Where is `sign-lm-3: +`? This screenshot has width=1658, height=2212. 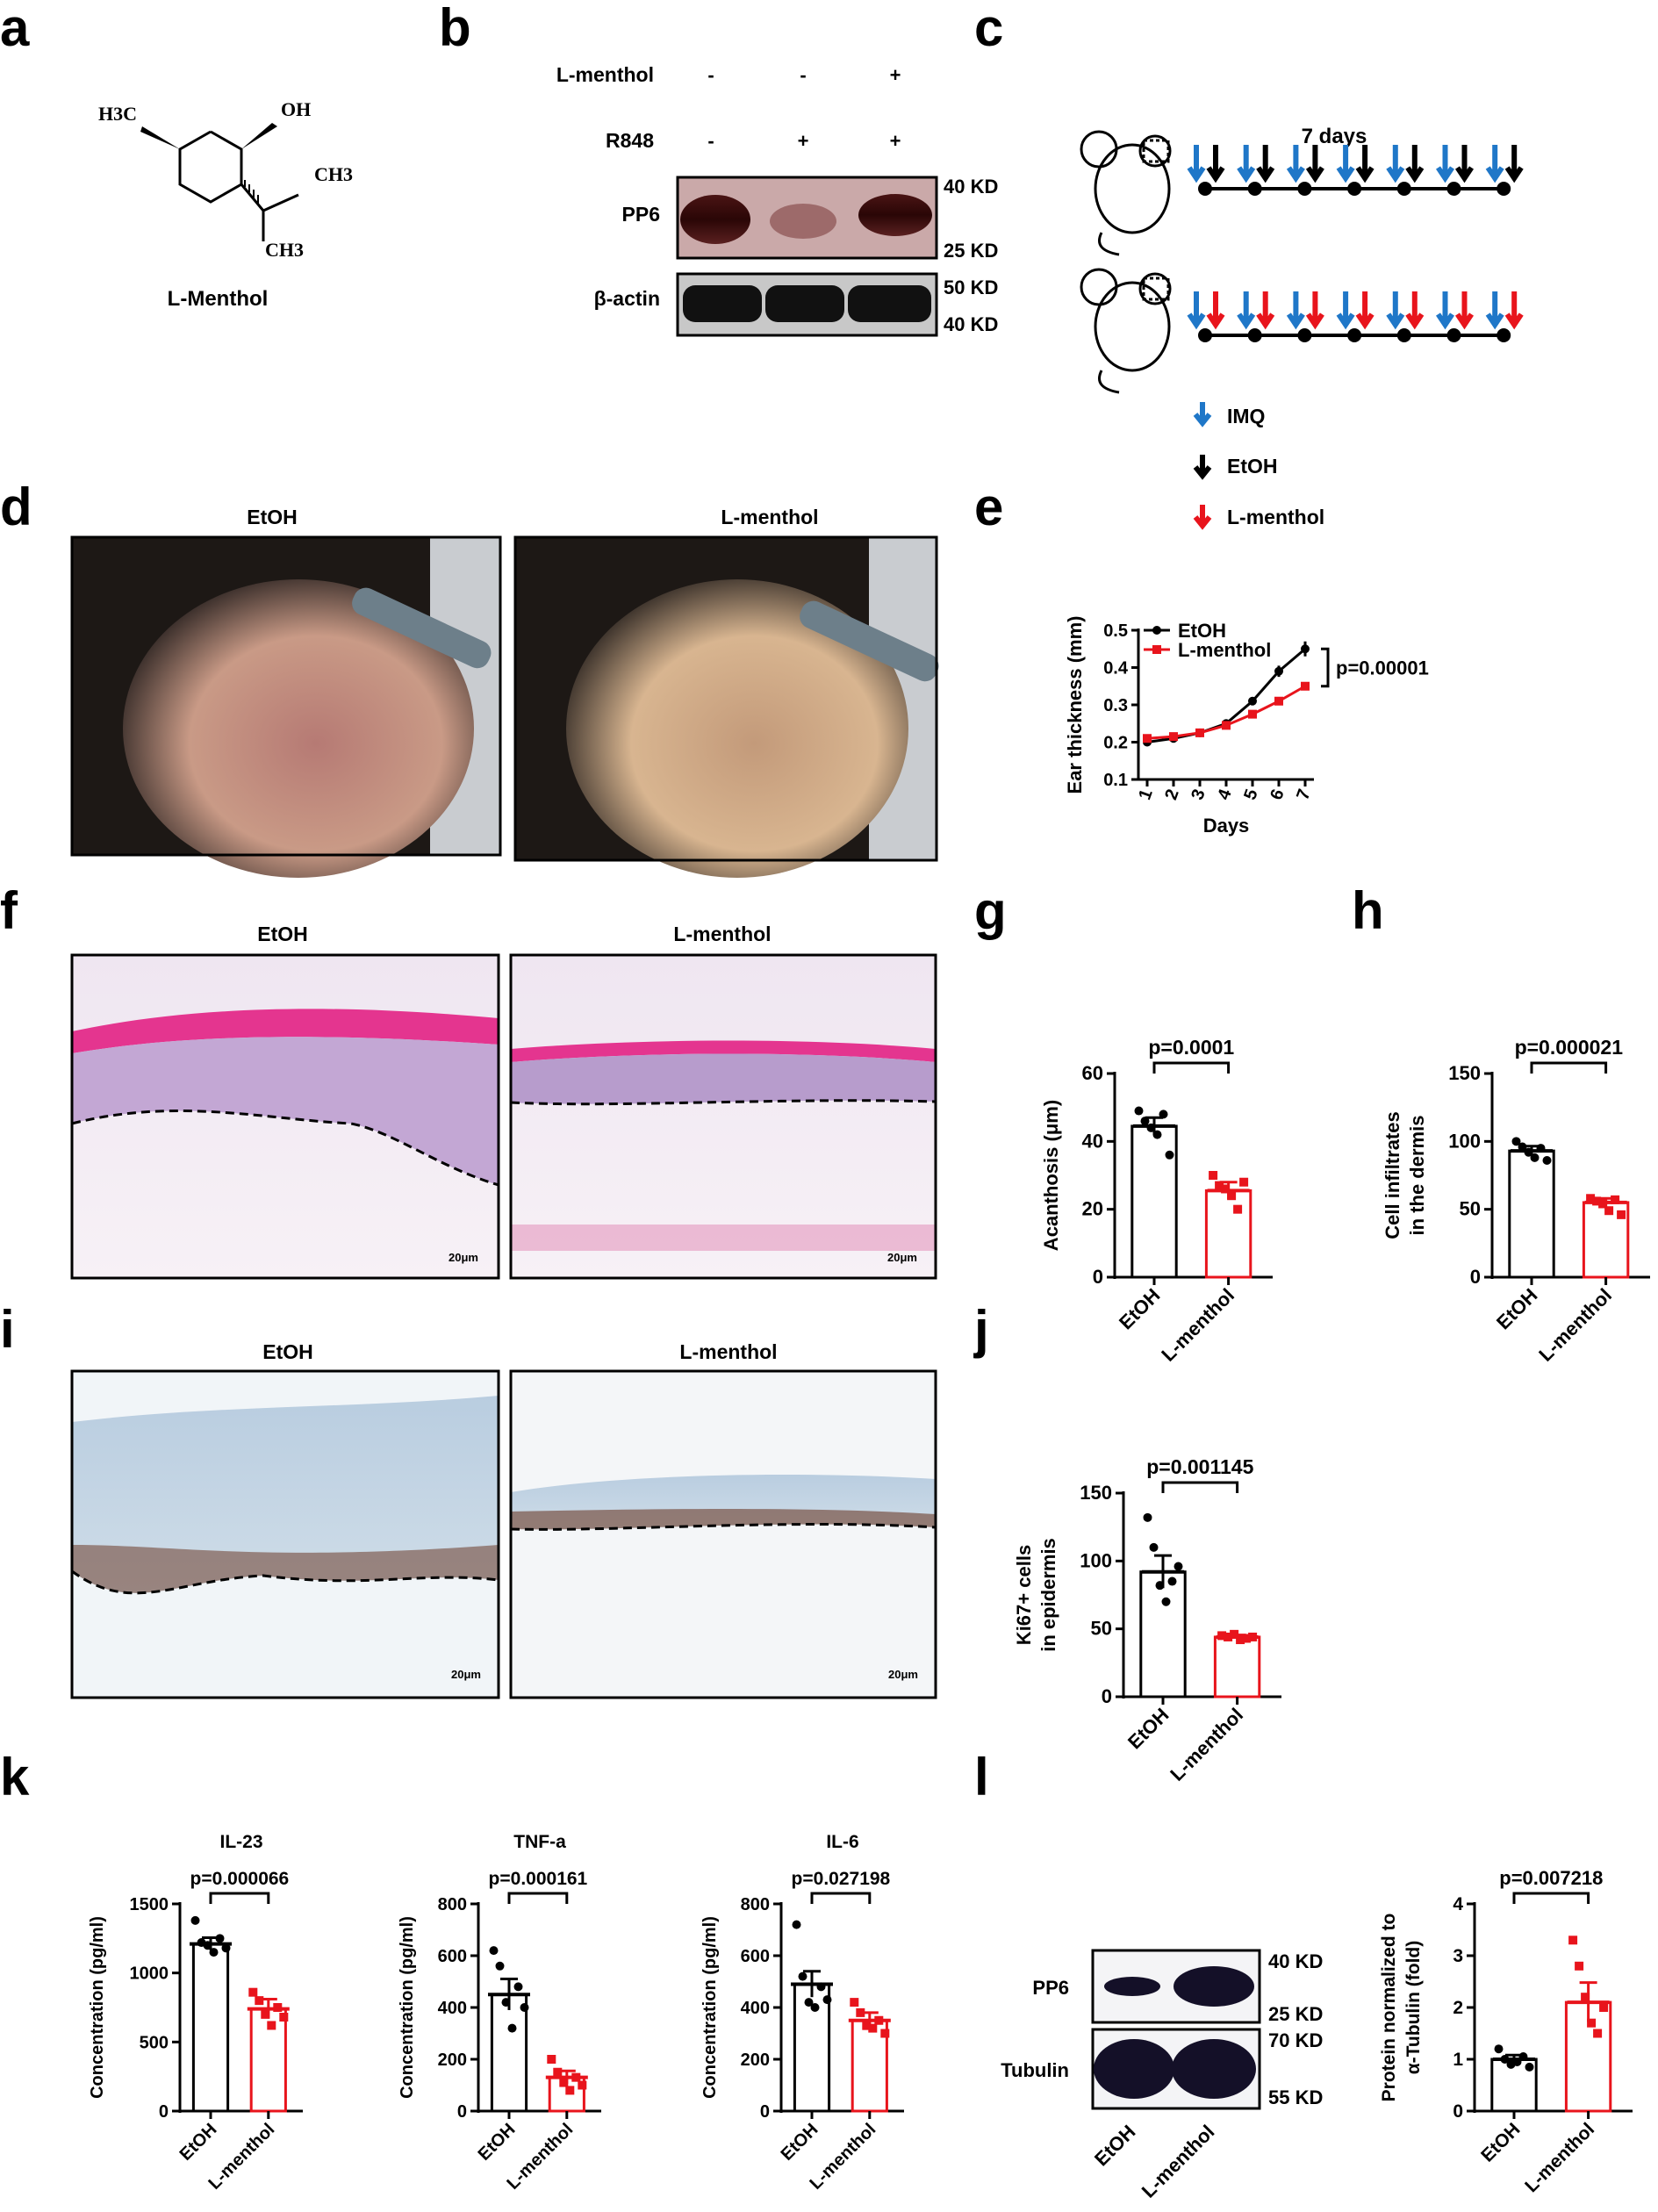 sign-lm-3: + is located at coordinates (895, 75).